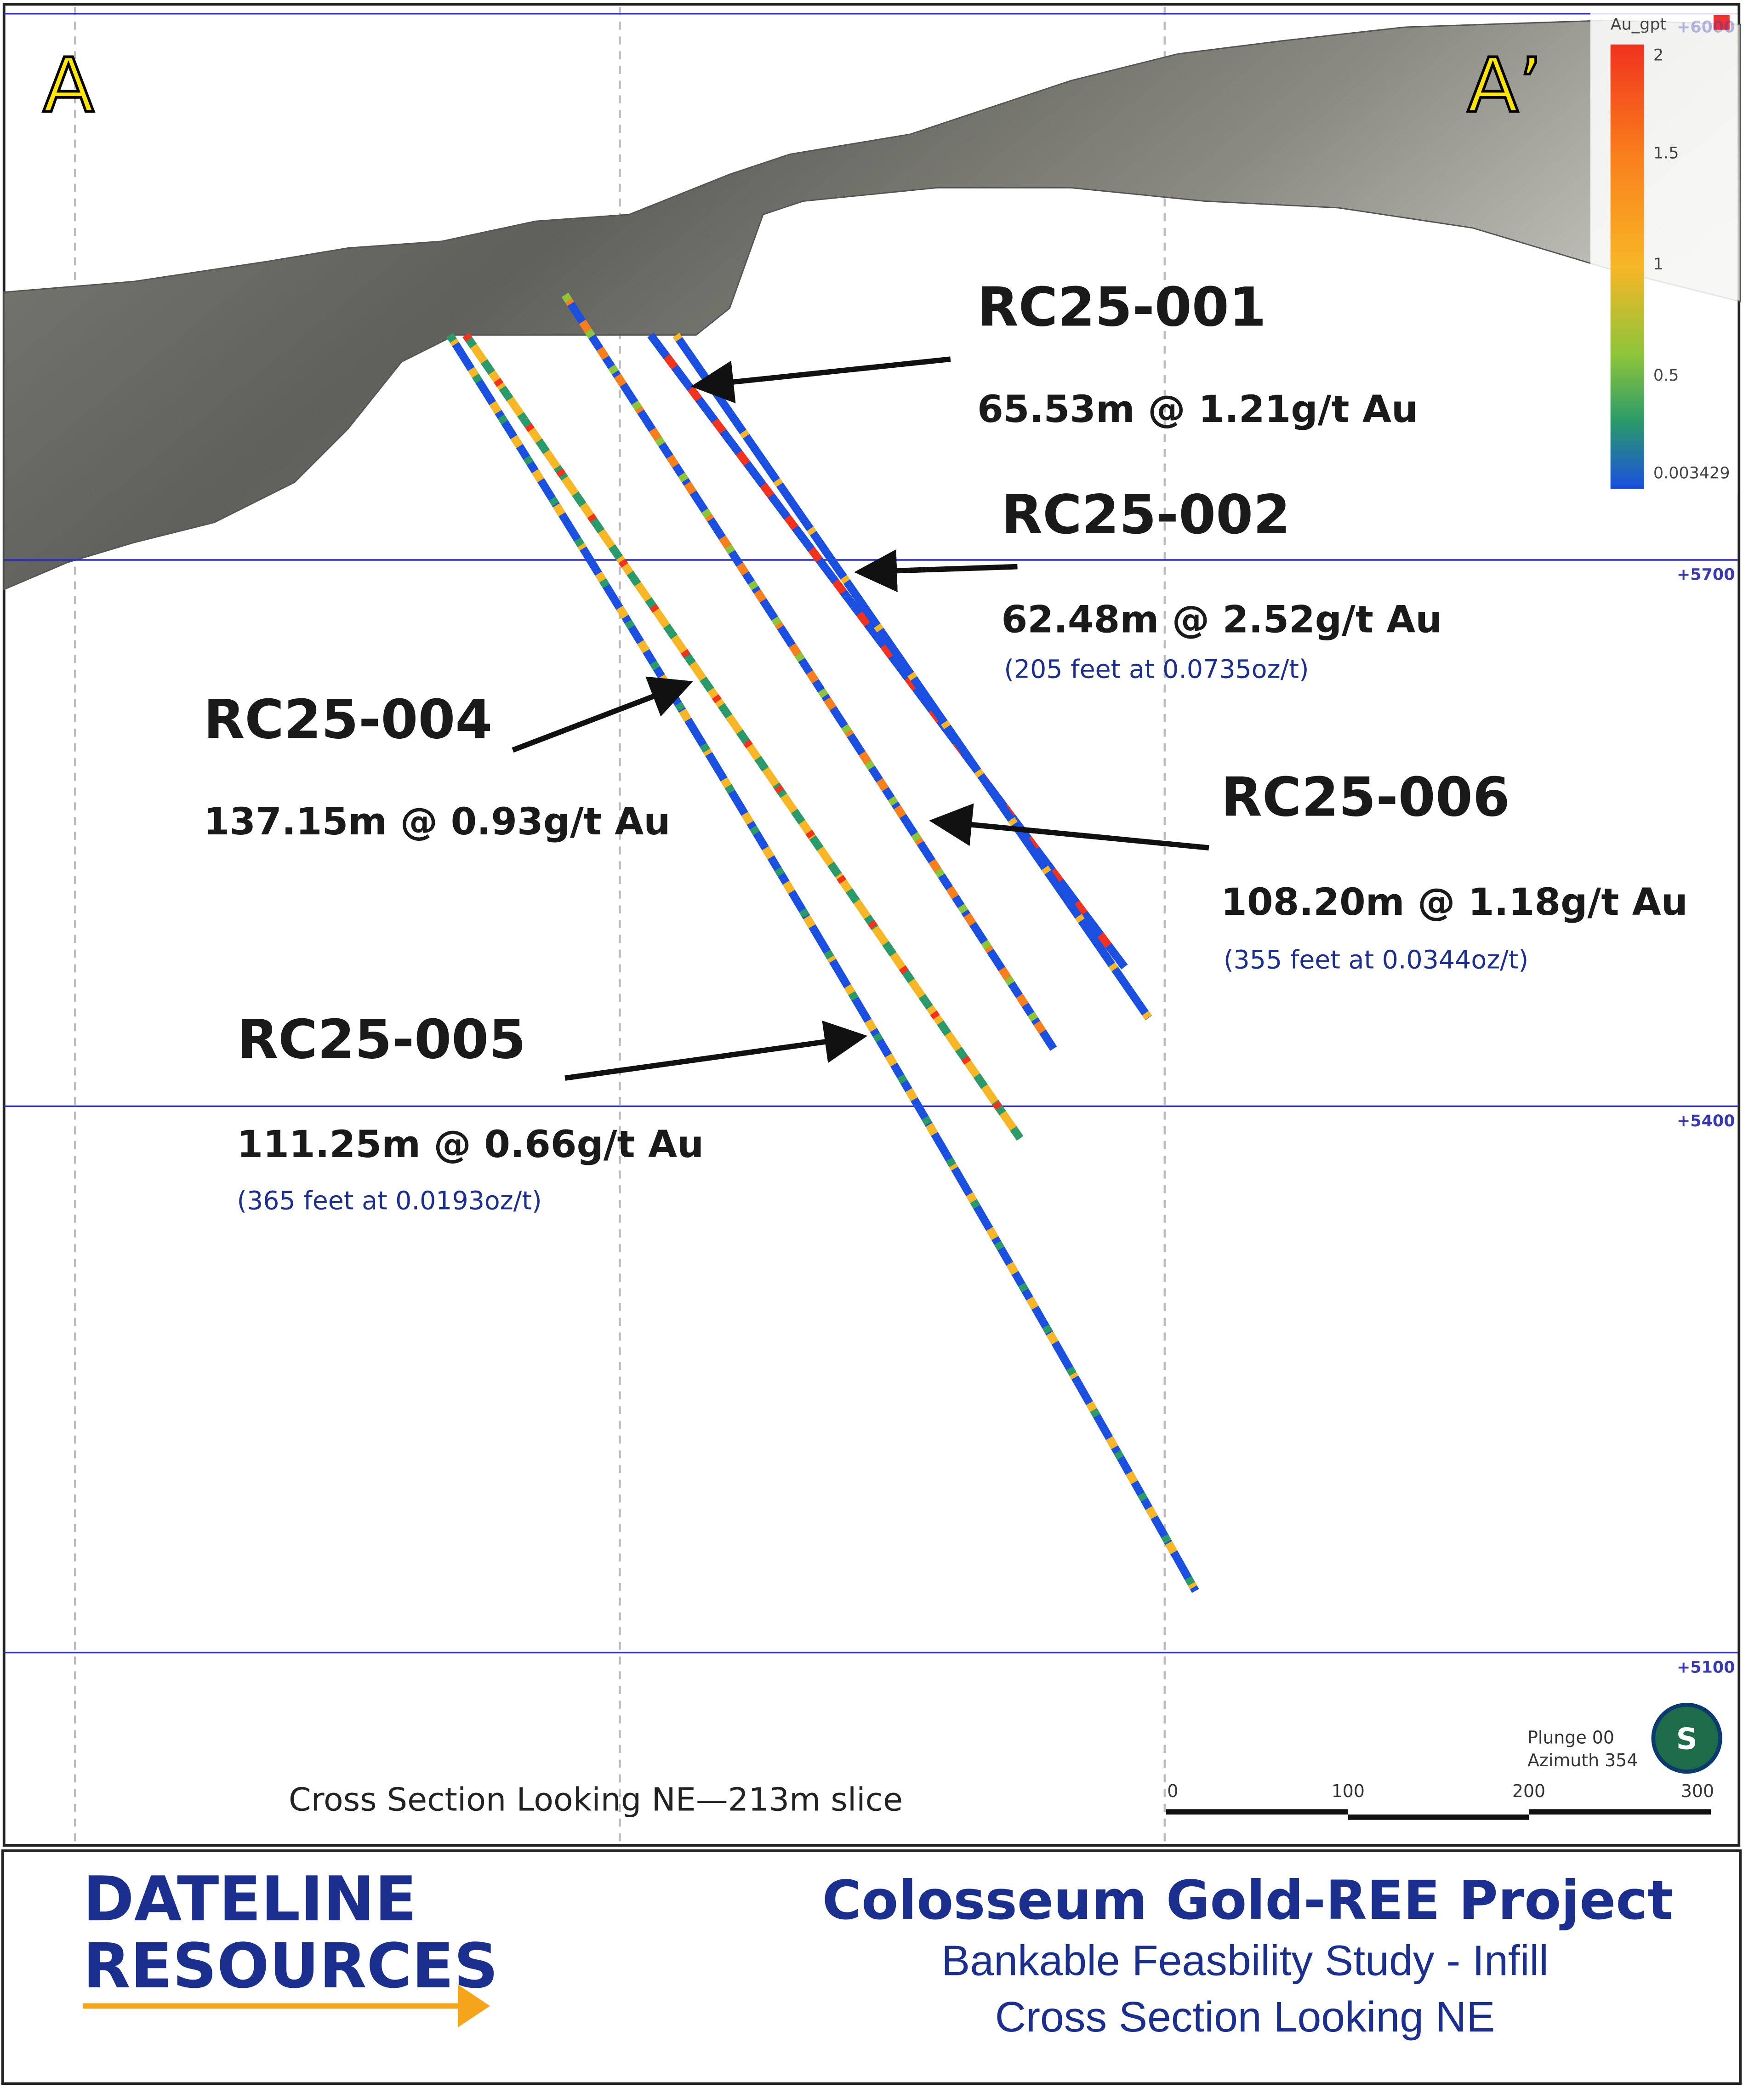 The width and height of the screenshot is (1743, 2100). I want to click on elevation-label: +5100, so click(1706, 1667).